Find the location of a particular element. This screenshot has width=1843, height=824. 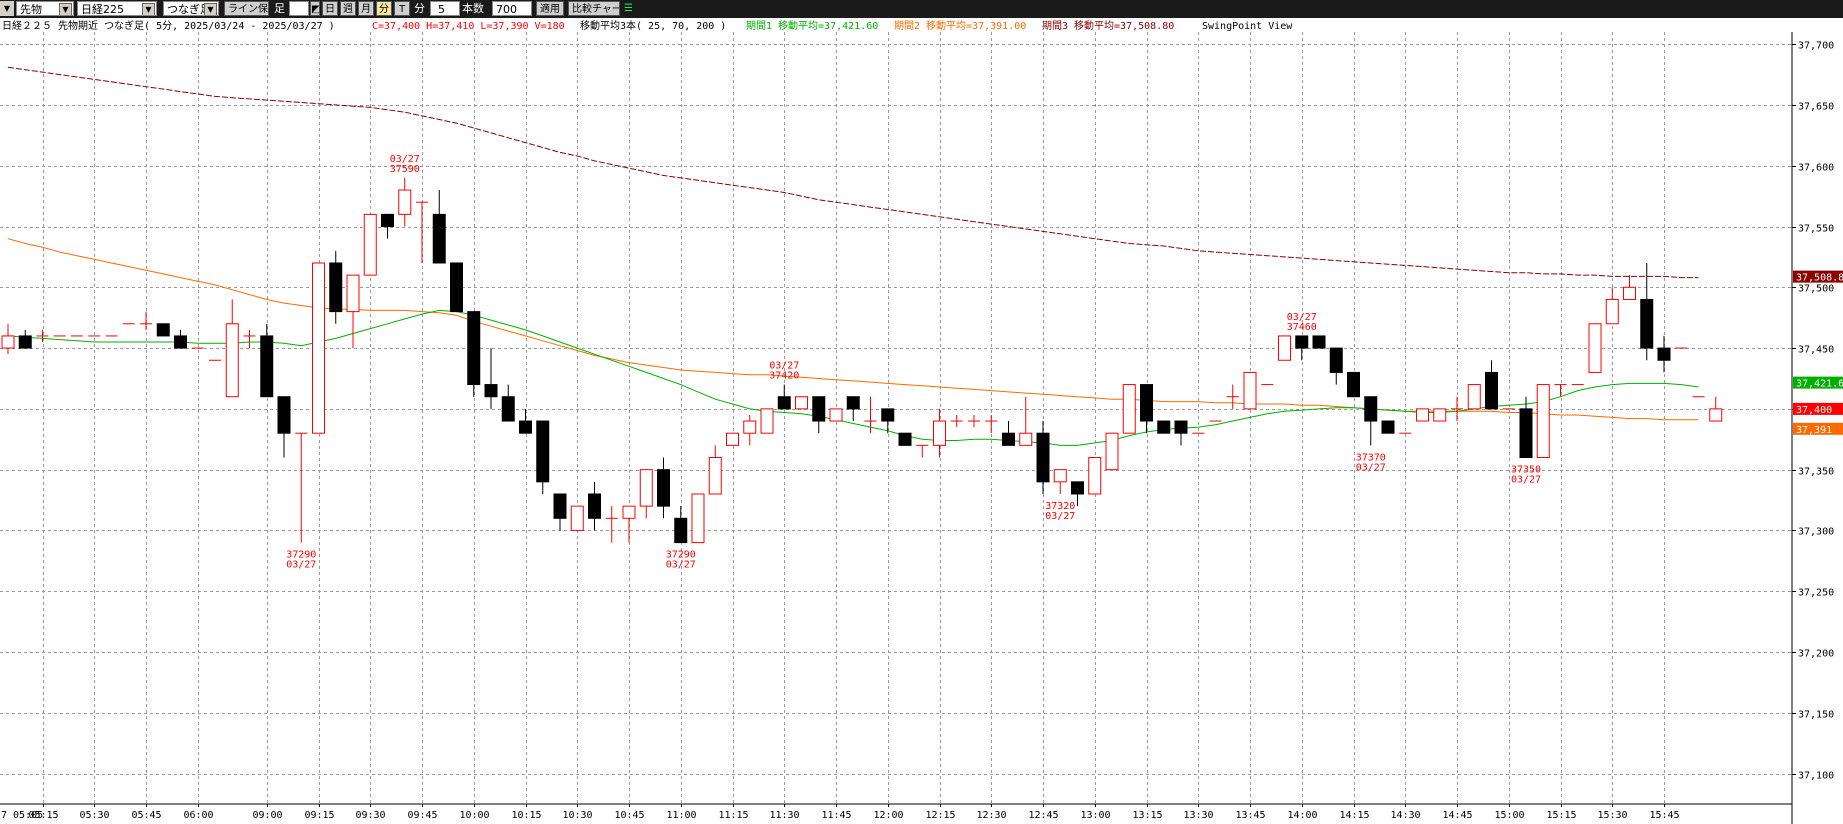

x-tick-label: 12:45 is located at coordinates (1043, 815).